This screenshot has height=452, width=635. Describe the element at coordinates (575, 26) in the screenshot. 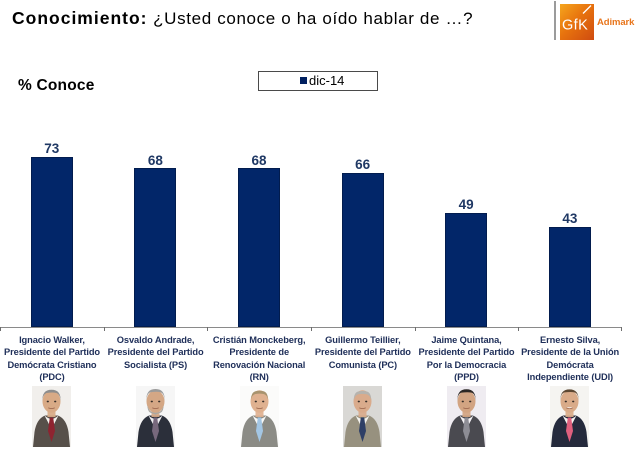

I see `svg-text: GfK` at that location.